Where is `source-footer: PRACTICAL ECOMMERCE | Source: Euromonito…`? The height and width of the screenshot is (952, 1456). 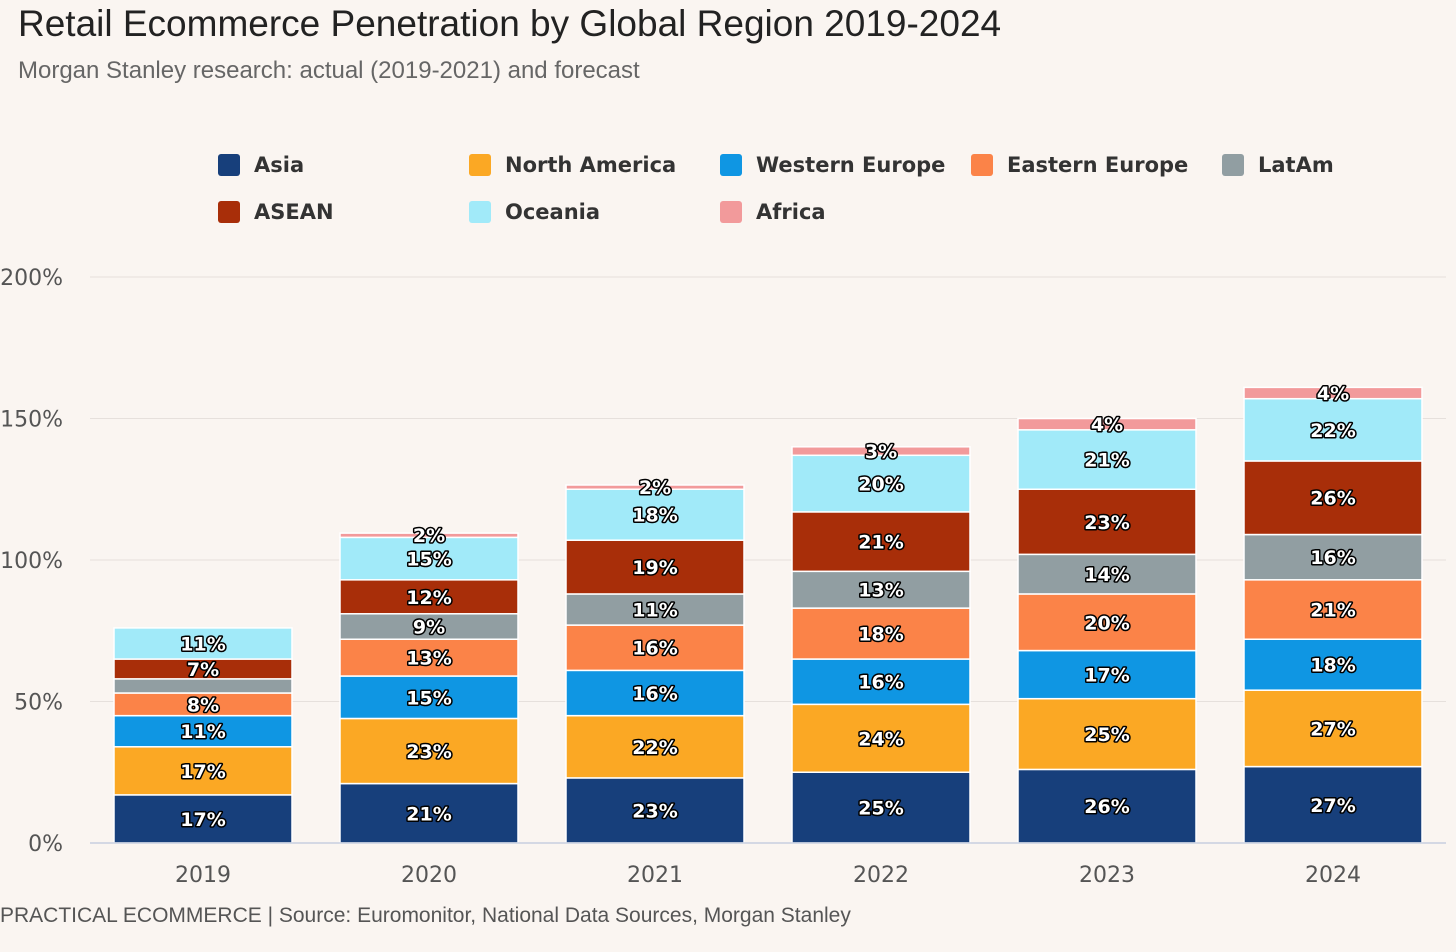
source-footer: PRACTICAL ECOMMERCE | Source: Euromonito… is located at coordinates (425, 915).